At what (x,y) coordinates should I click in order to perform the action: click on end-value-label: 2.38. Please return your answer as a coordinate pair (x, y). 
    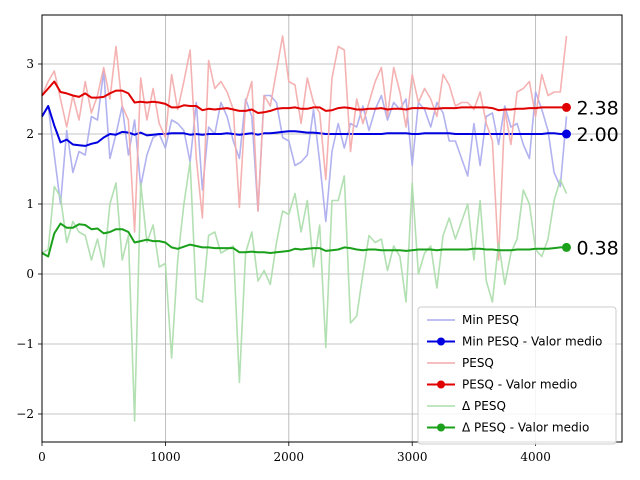
    Looking at the image, I should click on (597, 108).